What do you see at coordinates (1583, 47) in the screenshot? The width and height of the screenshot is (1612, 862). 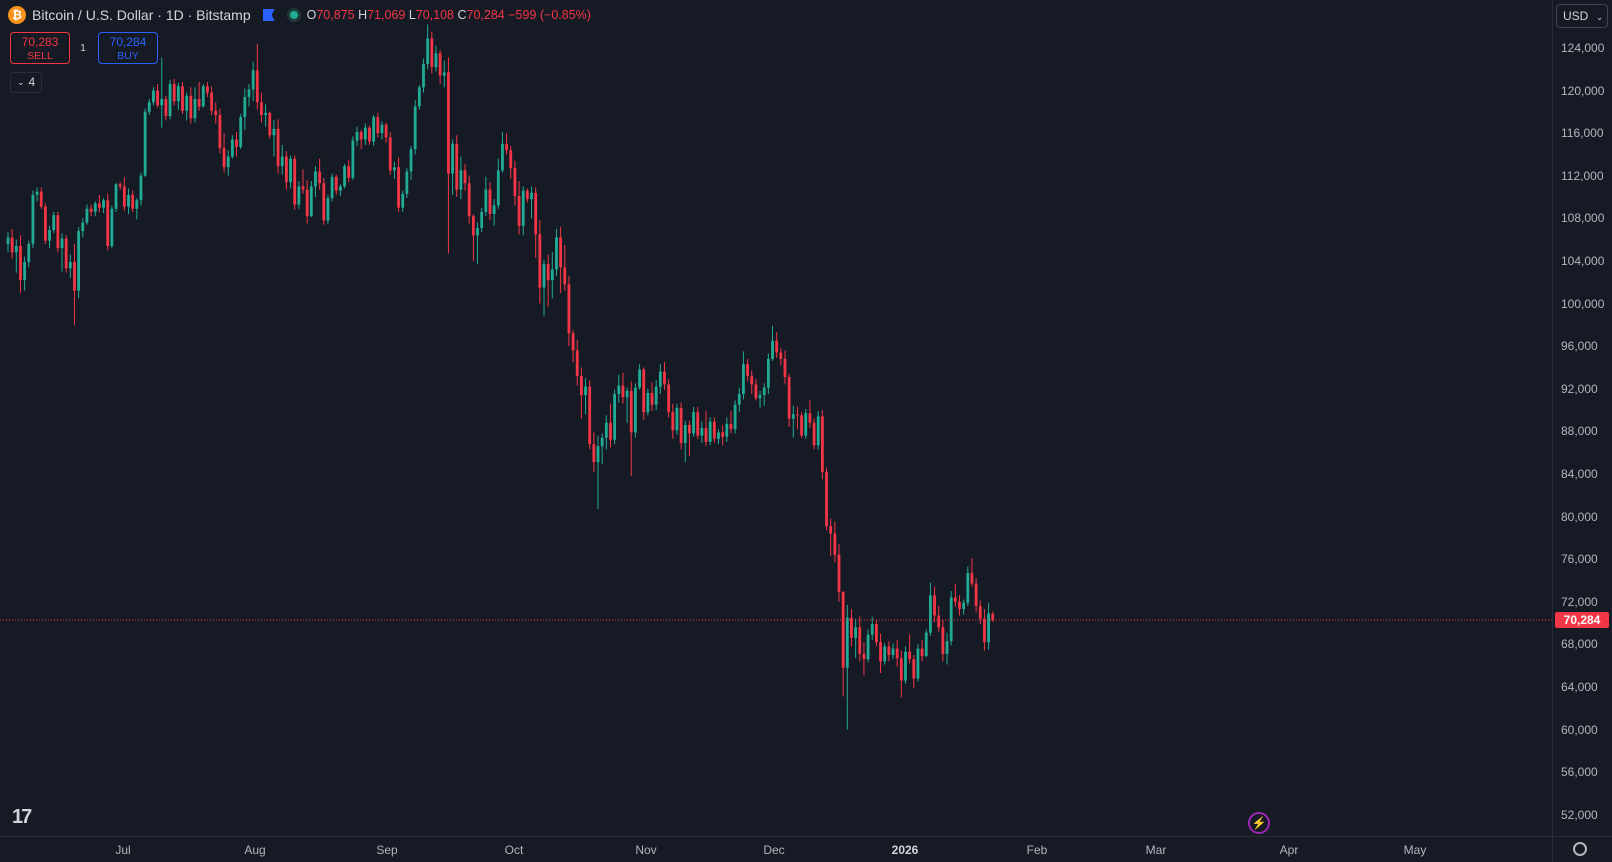 I see `price-tick-label: 124,000` at bounding box center [1583, 47].